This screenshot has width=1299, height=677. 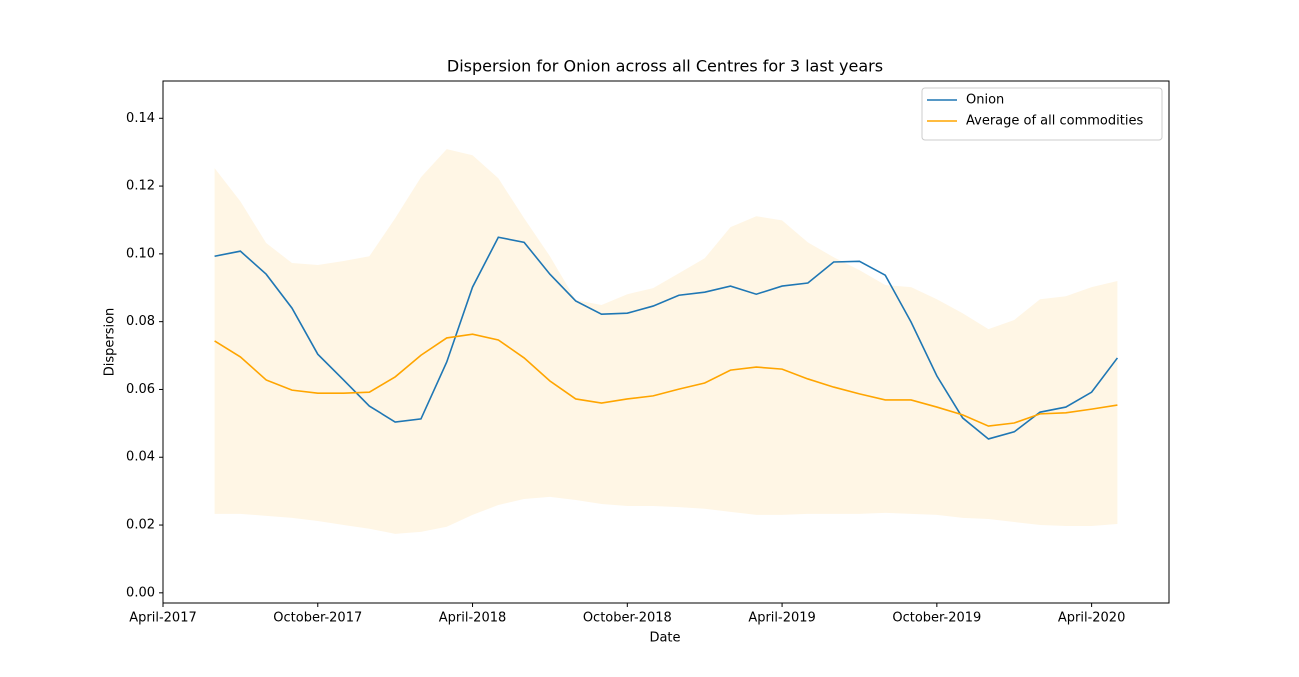 What do you see at coordinates (473, 618) in the screenshot?
I see `x-tick-label: April-2018` at bounding box center [473, 618].